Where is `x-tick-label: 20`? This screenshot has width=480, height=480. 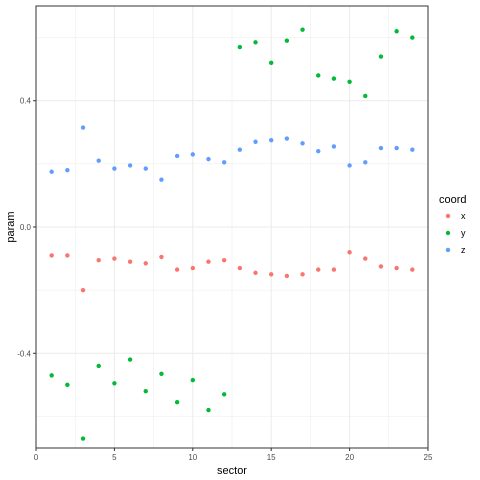
x-tick-label: 20 is located at coordinates (349, 457).